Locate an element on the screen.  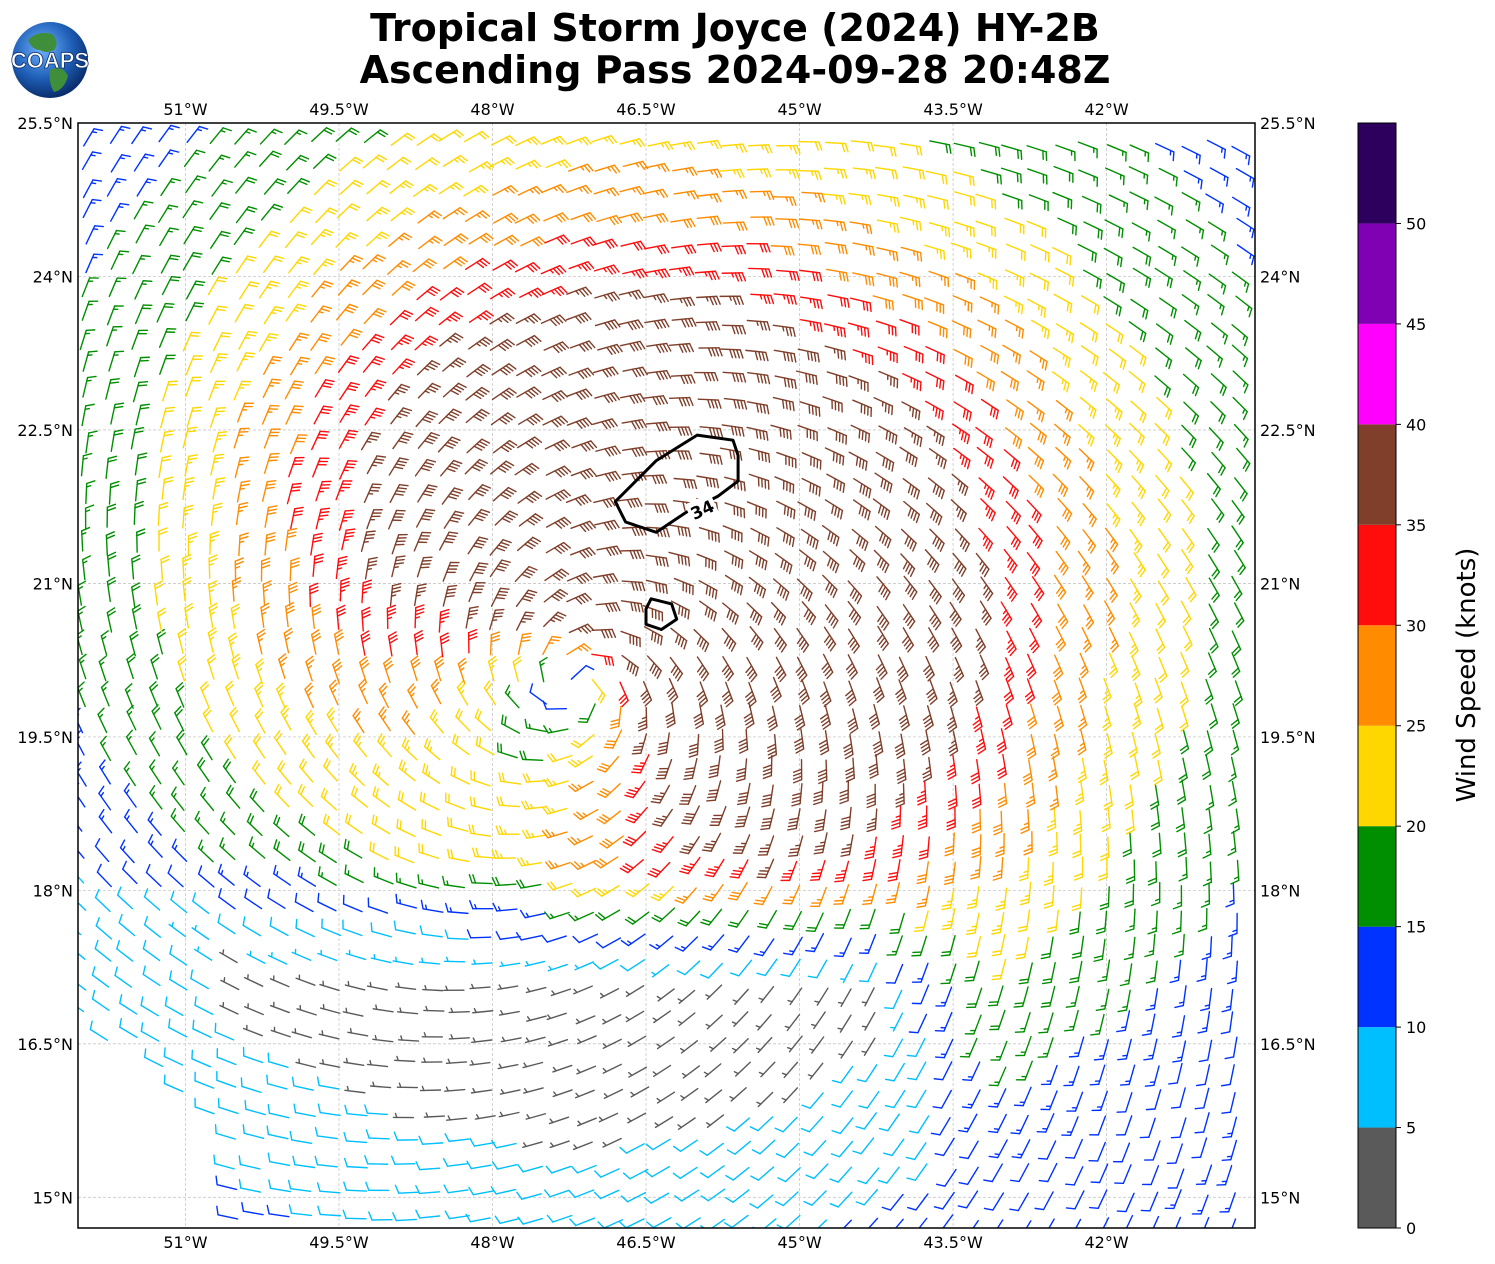
y-tick-label-right: 18°N is located at coordinates (1280, 890).